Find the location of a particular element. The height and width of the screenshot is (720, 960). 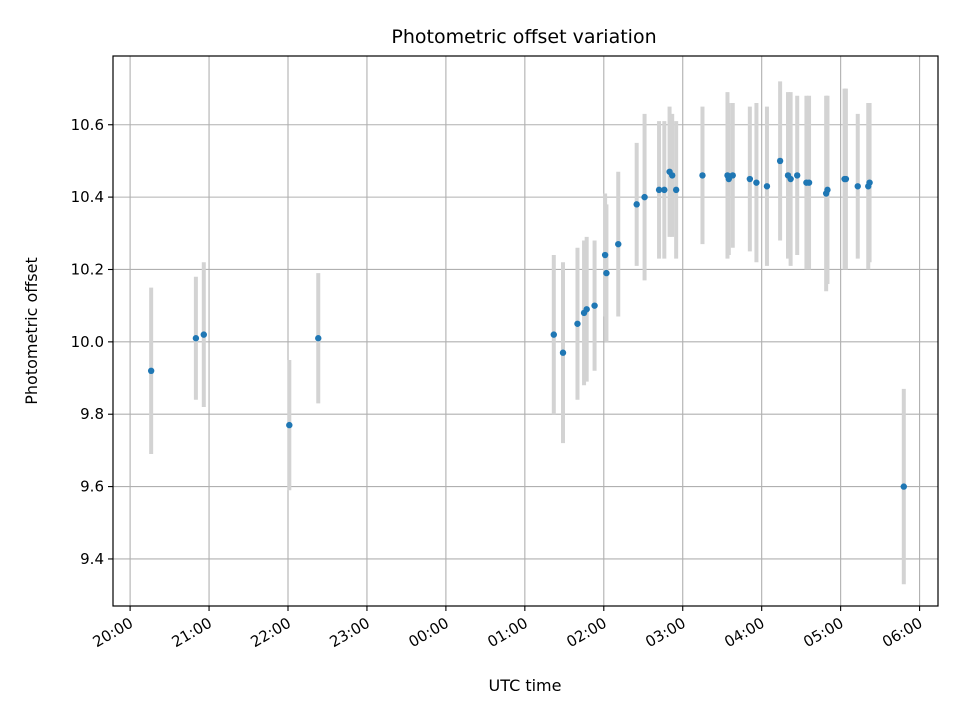

x-axis-label: UTC time is located at coordinates (525, 685).